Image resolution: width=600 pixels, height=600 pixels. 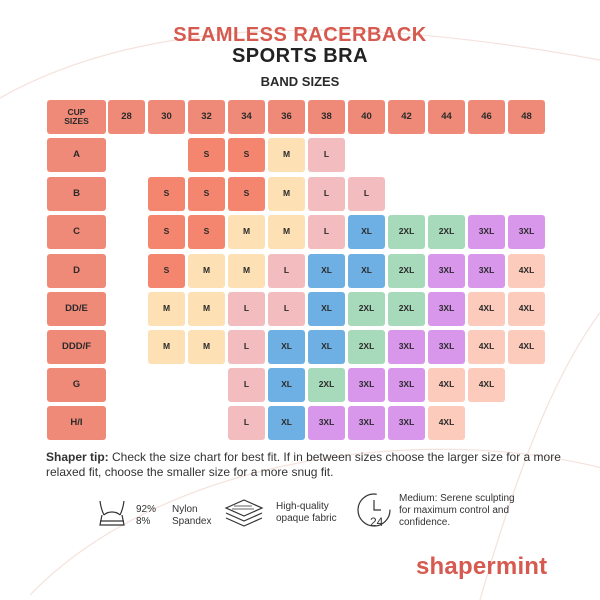 What do you see at coordinates (192, 521) in the screenshot?
I see `spandex-label: Spandex` at bounding box center [192, 521].